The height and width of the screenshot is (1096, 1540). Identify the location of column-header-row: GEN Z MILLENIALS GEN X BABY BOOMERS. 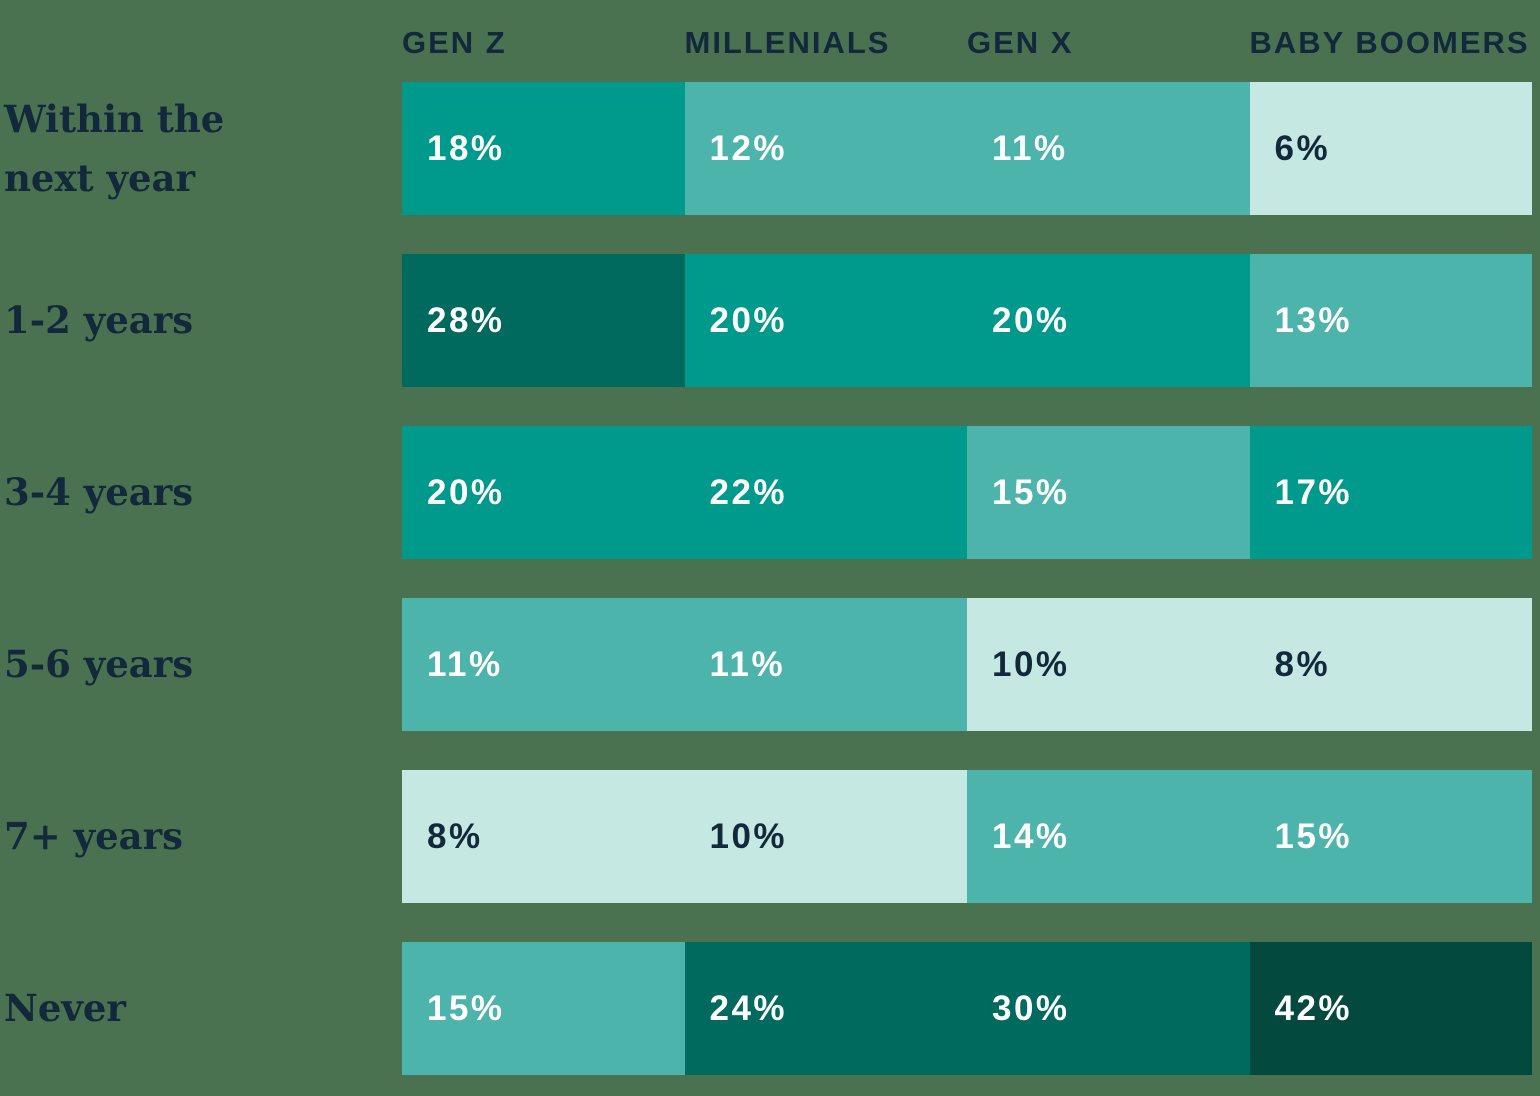
(770, 41).